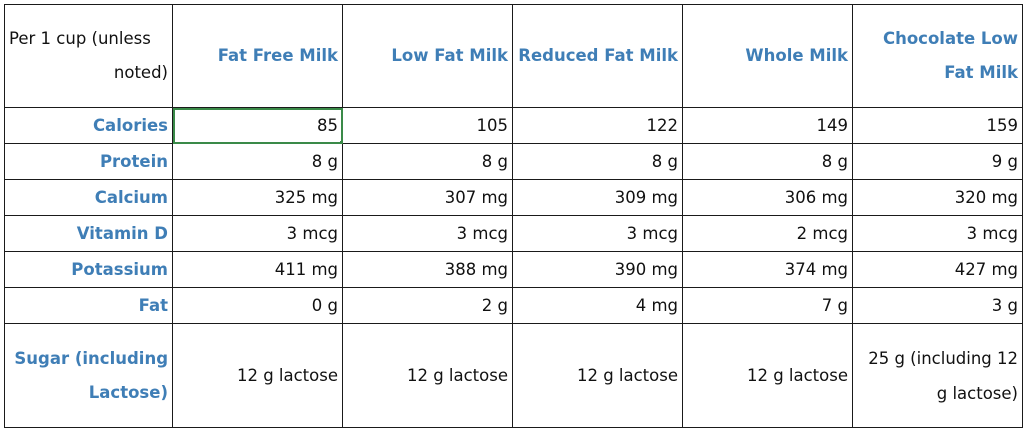 Image resolution: width=1024 pixels, height=432 pixels. I want to click on row-header-calcium: Calcium, so click(88, 197).